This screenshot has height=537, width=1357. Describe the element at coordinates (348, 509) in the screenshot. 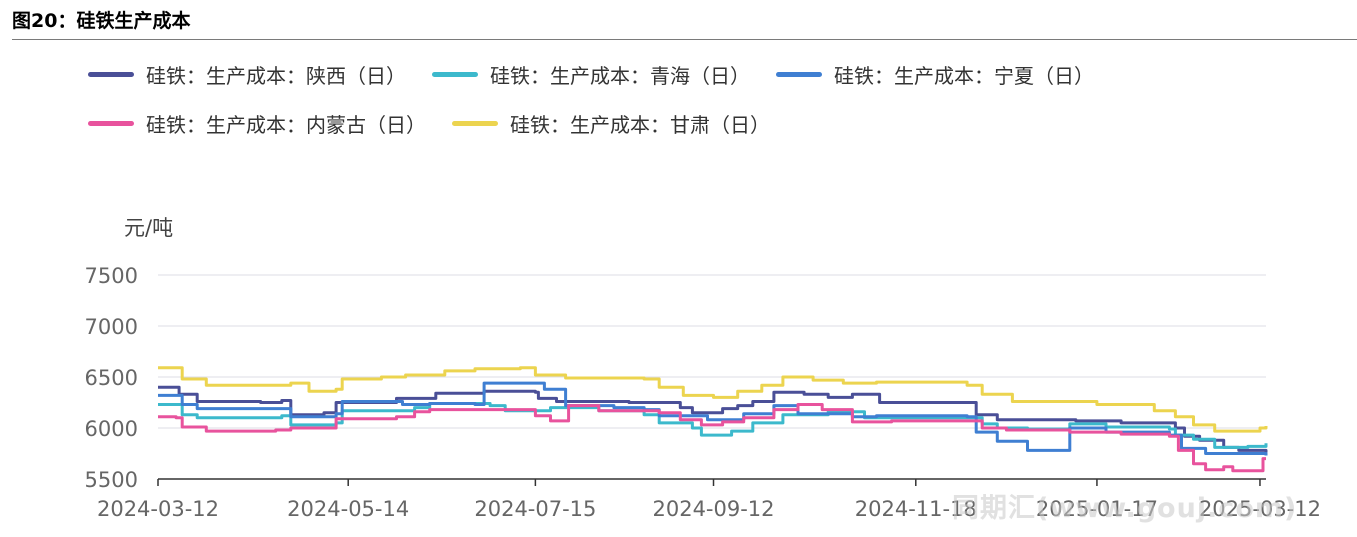

I see `x-tick-label: 2024-05-14` at that location.